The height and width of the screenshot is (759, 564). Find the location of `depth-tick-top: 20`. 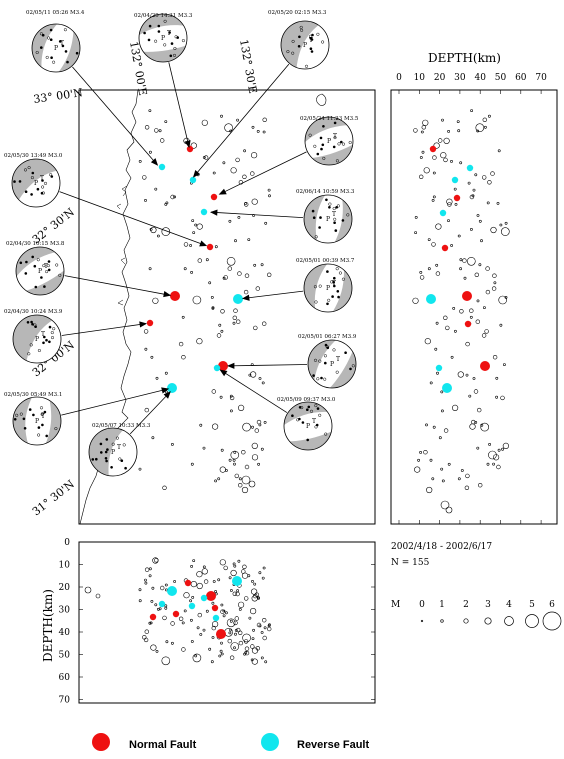

depth-tick-top: 20 is located at coordinates (440, 78).